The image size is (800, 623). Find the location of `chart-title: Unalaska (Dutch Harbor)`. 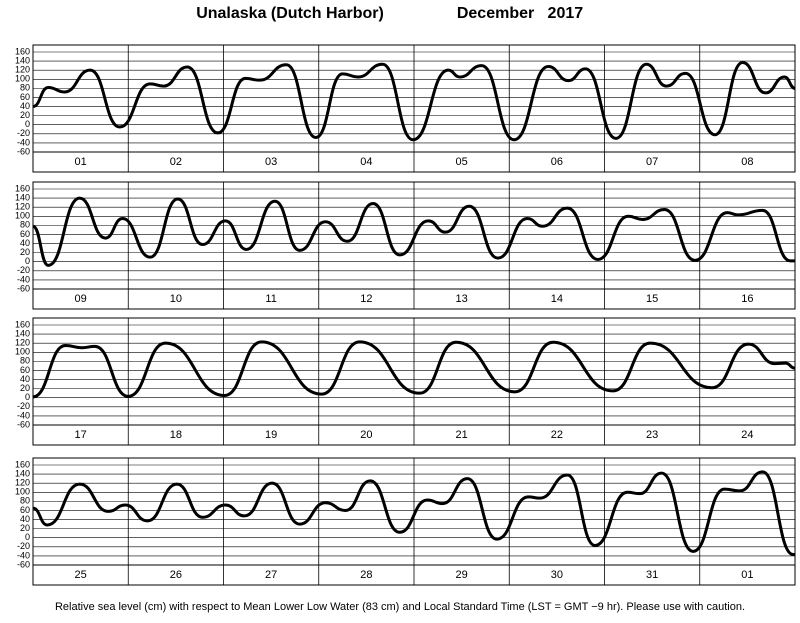

chart-title: Unalaska (Dutch Harbor) is located at coordinates (290, 13).